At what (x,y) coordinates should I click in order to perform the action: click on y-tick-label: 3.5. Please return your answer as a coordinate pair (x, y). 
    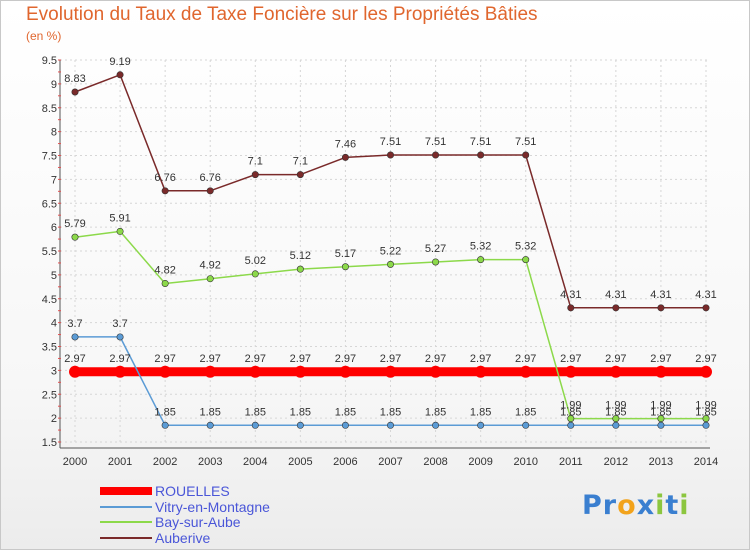
    Looking at the image, I should click on (49, 348).